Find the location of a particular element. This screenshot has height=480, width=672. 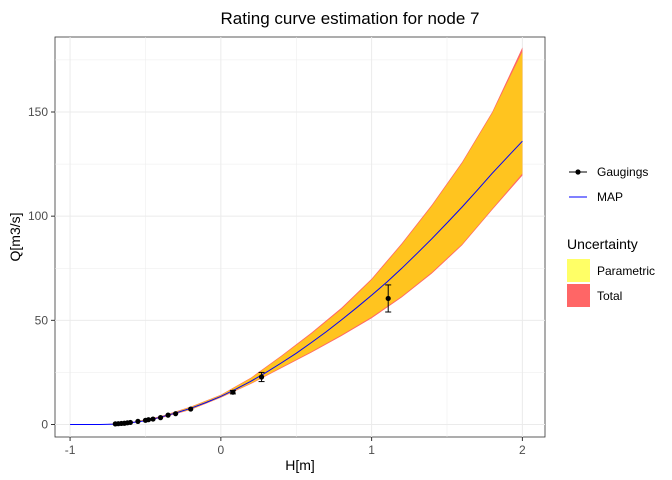

legend-parametric-swatch is located at coordinates (578, 270).